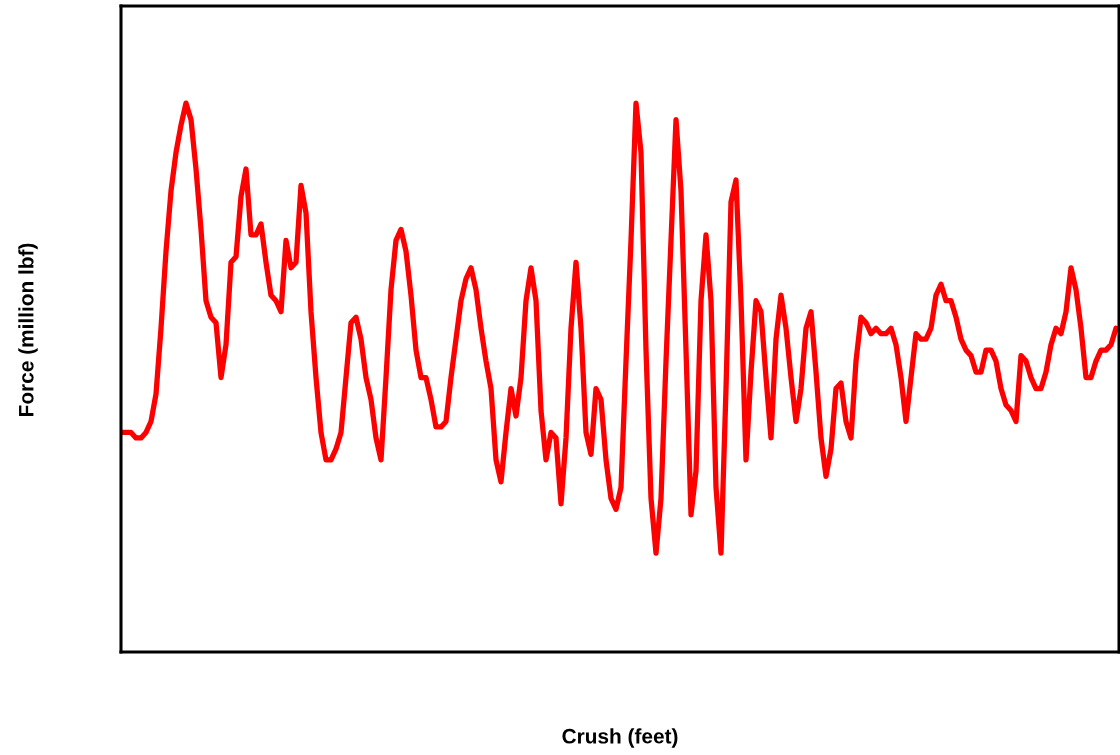 The width and height of the screenshot is (1120, 755). Describe the element at coordinates (28, 329) in the screenshot. I see `y-axis-title: Force (million lbf)` at that location.